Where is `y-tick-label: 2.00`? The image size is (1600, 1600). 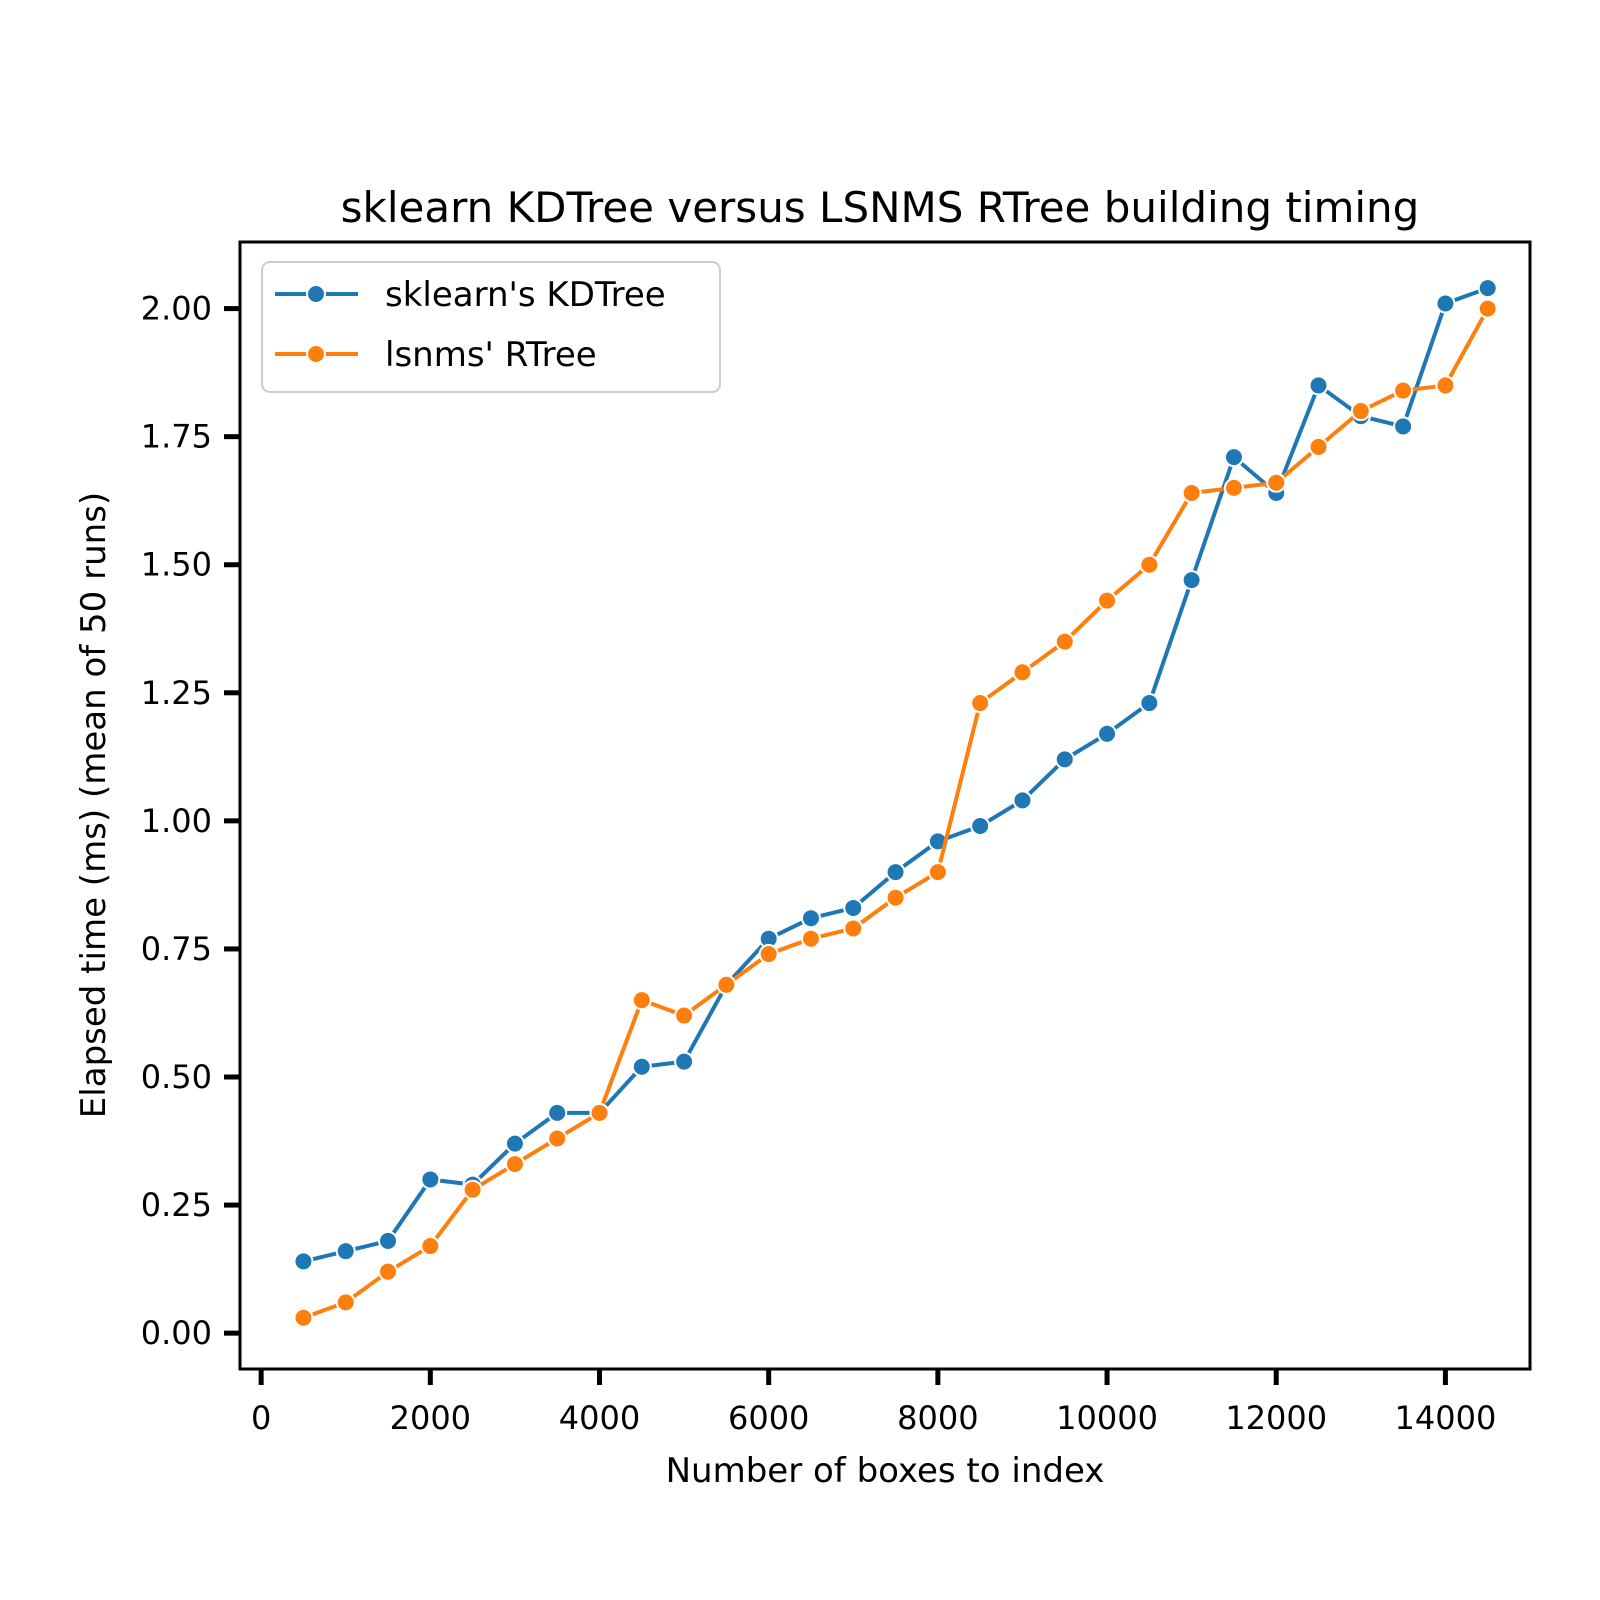 y-tick-label: 2.00 is located at coordinates (176, 309).